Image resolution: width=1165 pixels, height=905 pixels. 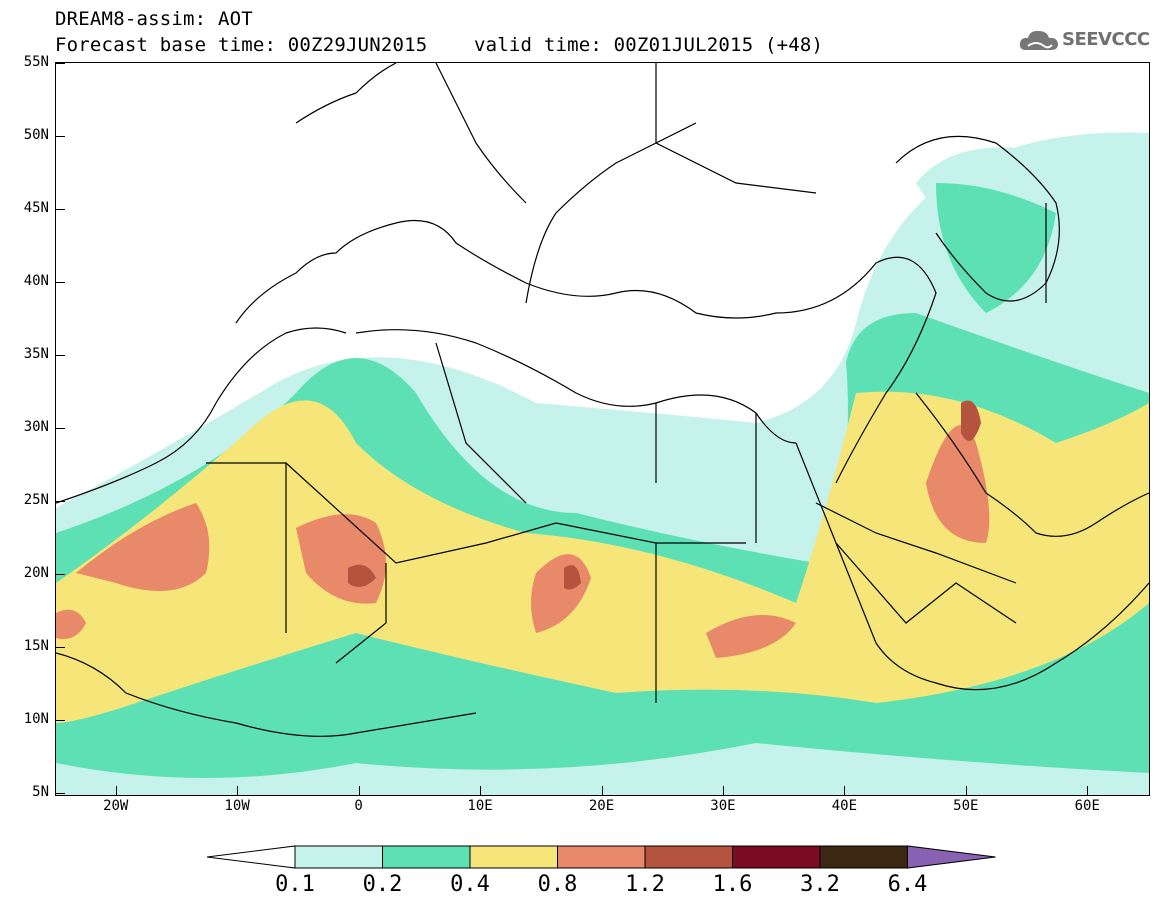 What do you see at coordinates (907, 884) in the screenshot?
I see `legend-label: 6.4` at bounding box center [907, 884].